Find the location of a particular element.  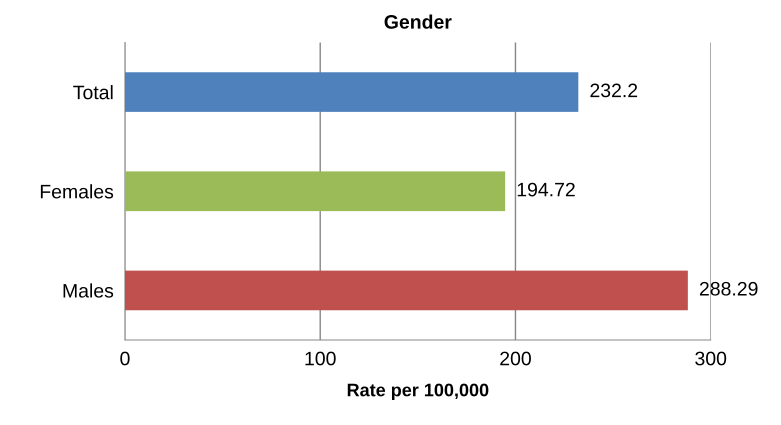

x-tick-label: 0 is located at coordinates (125, 359).